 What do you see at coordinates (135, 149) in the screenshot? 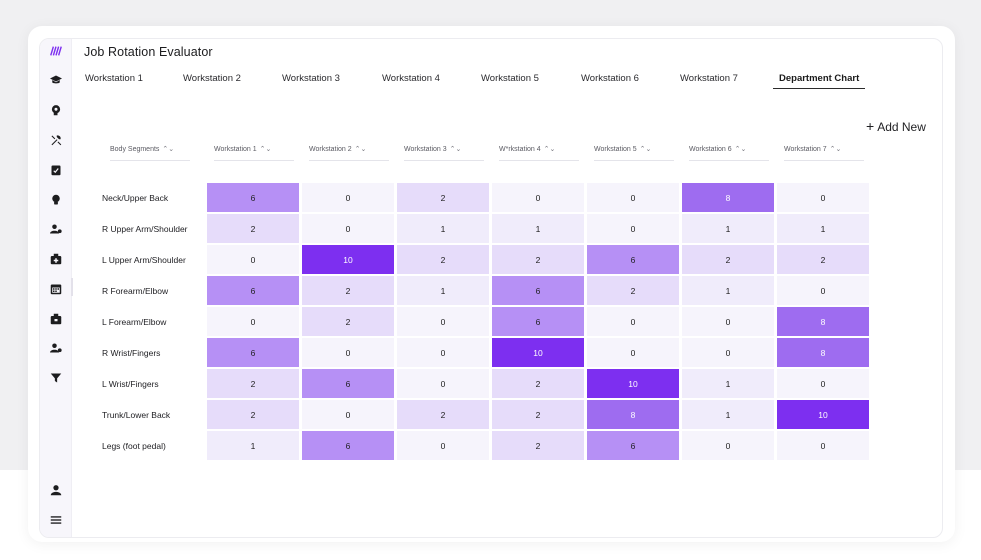
I see `column-header-label: Body Segments` at bounding box center [135, 149].